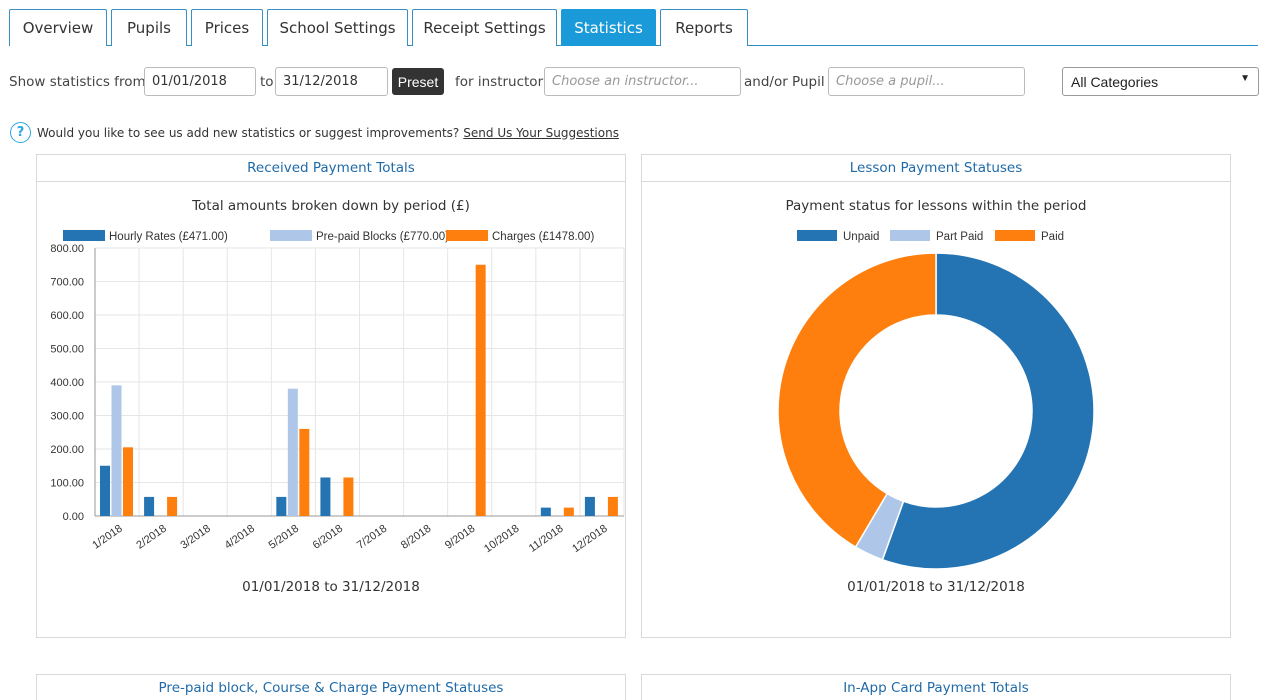 The image size is (1269, 700). I want to click on x-tick-label: 5/2018, so click(284, 537).